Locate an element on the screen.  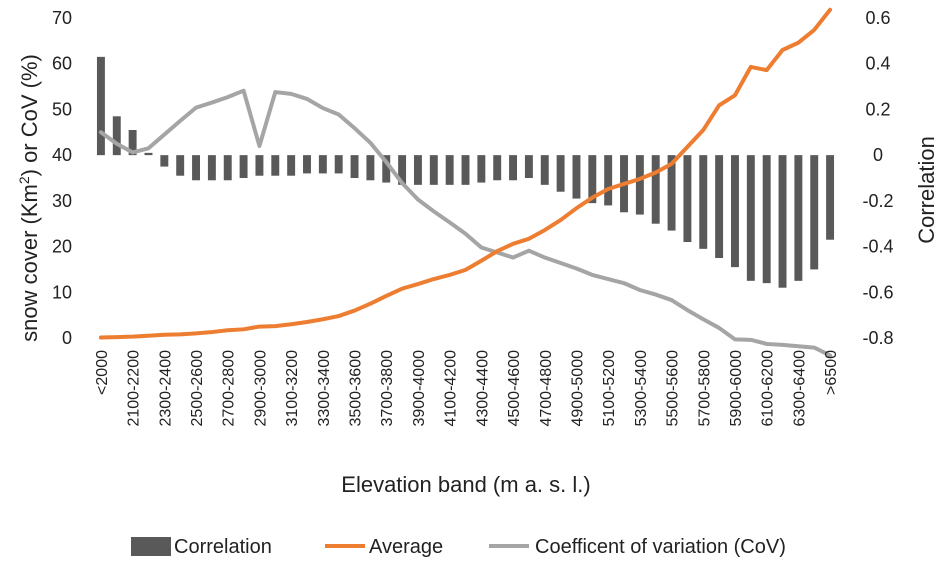
x-tick-label: 2700-2800 is located at coordinates (229, 388).